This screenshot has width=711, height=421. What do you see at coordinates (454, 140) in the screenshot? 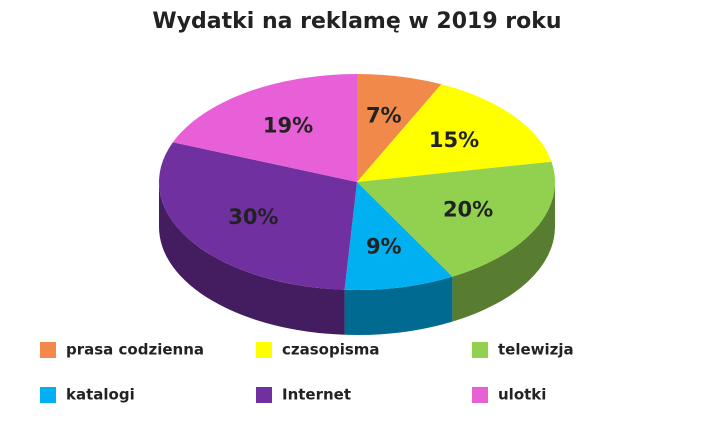
I see `value-label: 15%` at bounding box center [454, 140].